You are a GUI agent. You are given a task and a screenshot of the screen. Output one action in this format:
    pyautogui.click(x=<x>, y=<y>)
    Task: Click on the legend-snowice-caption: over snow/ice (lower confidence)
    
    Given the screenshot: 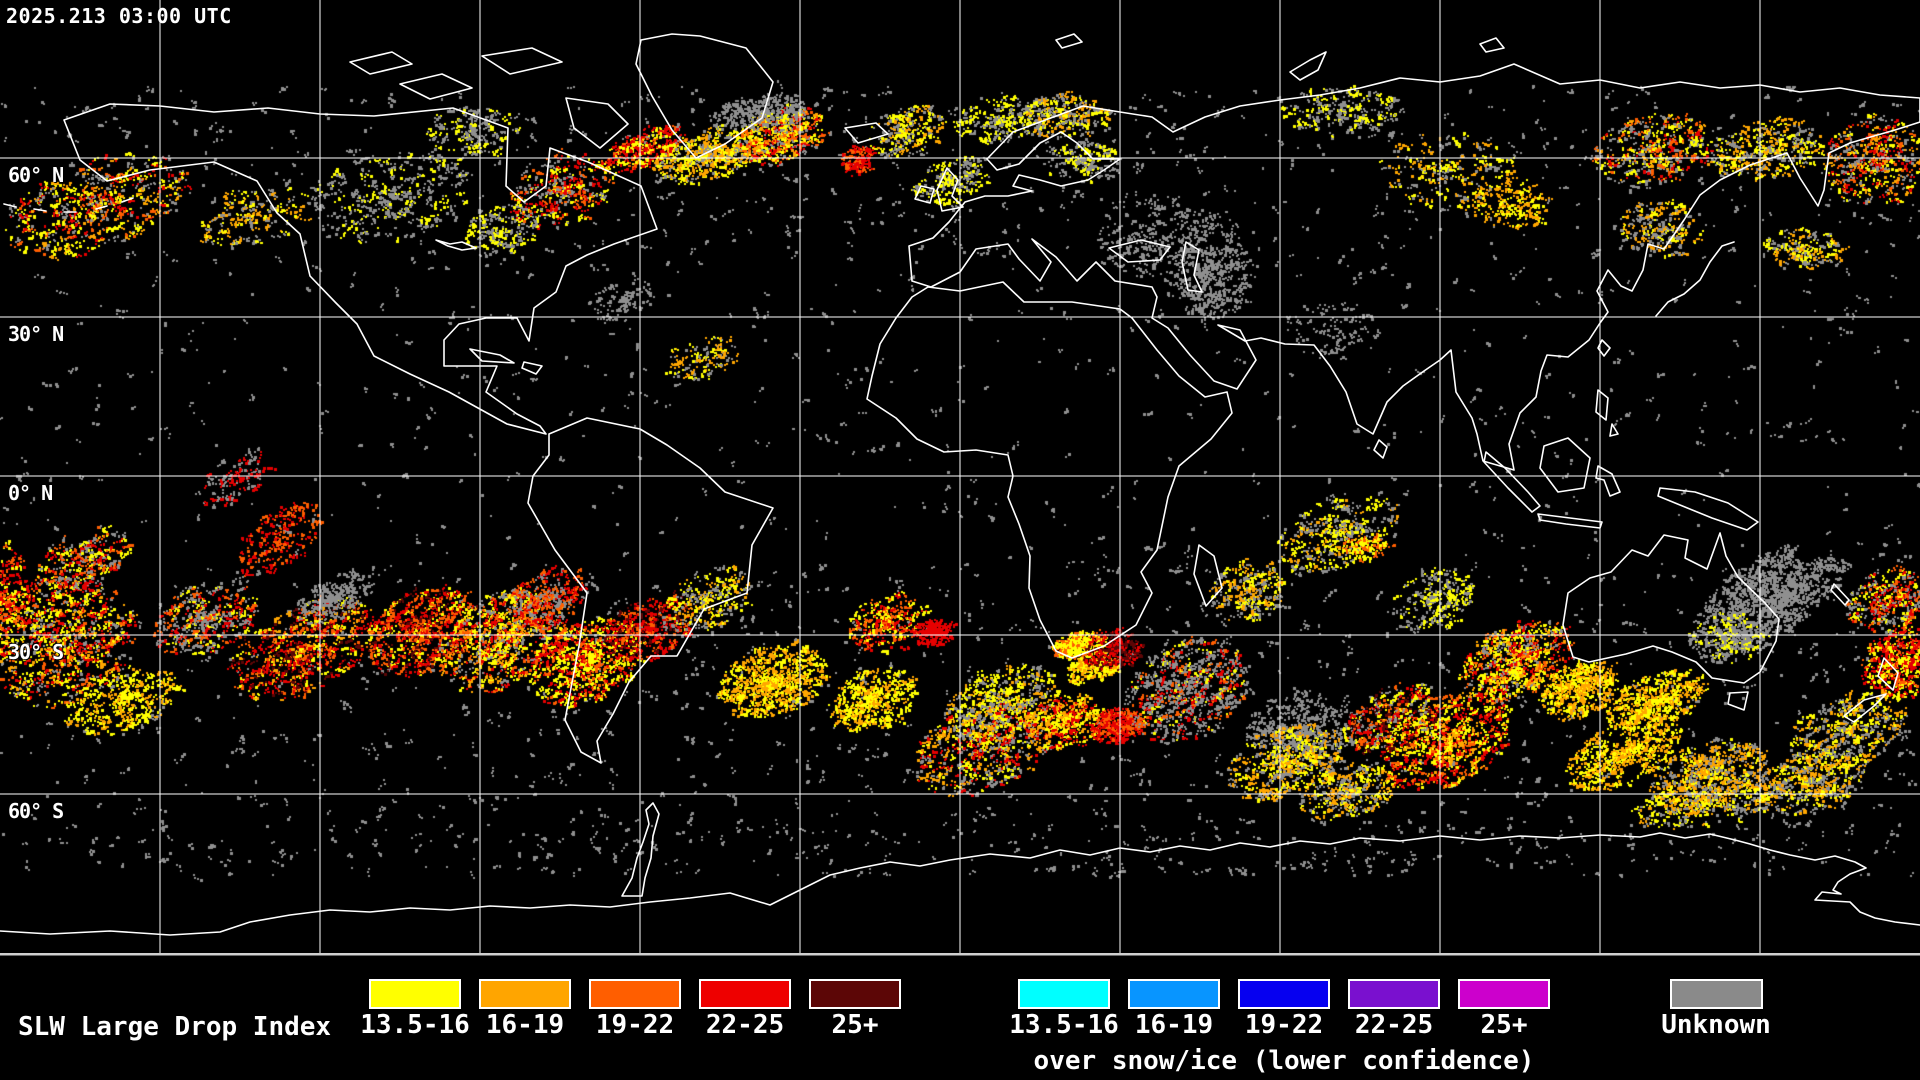 What is the action you would take?
    pyautogui.click(x=1284, y=1061)
    